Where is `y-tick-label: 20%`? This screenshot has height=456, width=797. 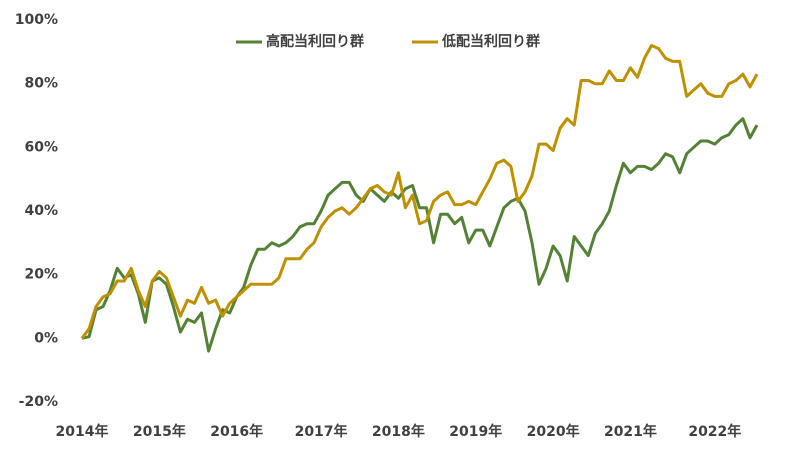 y-tick-label: 20% is located at coordinates (41, 275).